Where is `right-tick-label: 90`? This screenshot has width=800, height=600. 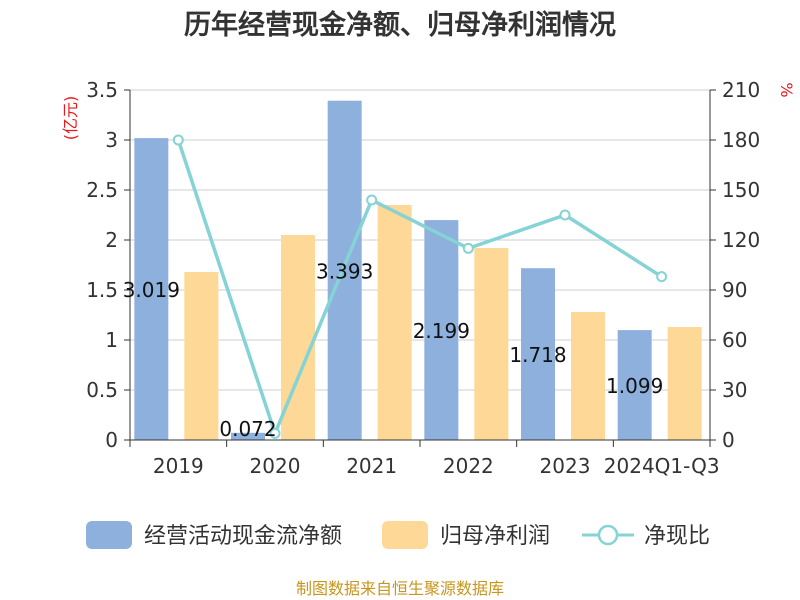
right-tick-label: 90 is located at coordinates (734, 290).